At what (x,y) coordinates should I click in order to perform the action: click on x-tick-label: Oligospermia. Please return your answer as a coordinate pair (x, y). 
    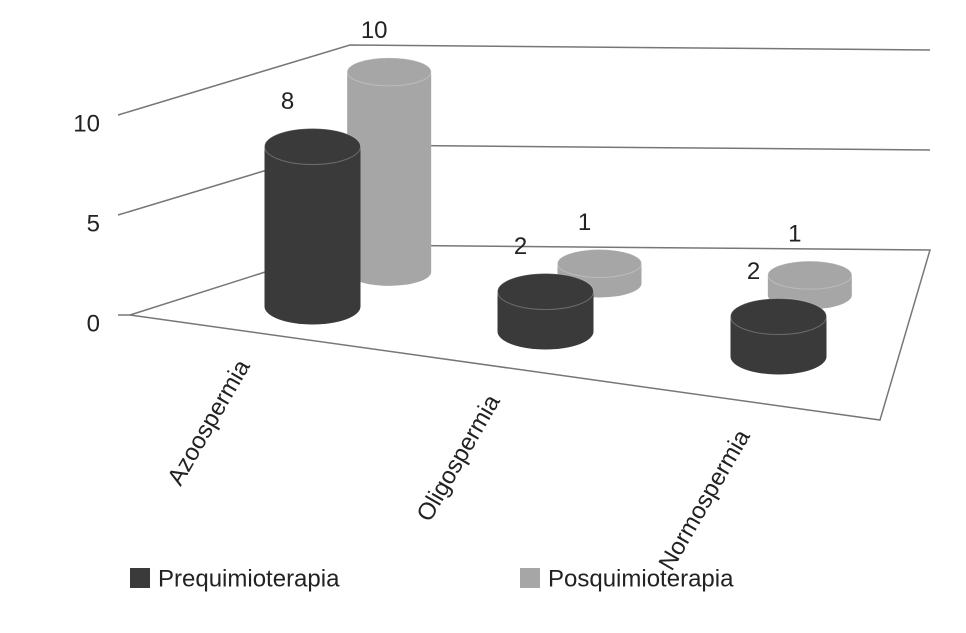
    Looking at the image, I should click on (459, 458).